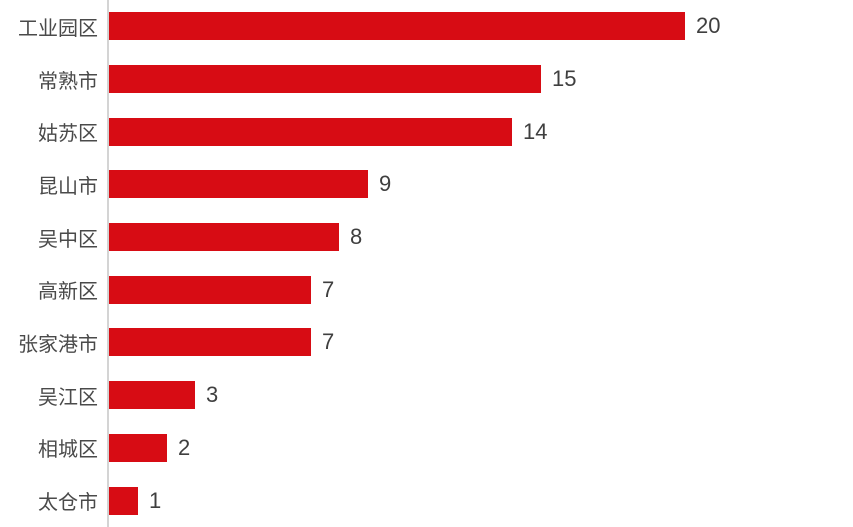 Image resolution: width=853 pixels, height=527 pixels. I want to click on bar-row: 吴江区 3, so click(426, 395).